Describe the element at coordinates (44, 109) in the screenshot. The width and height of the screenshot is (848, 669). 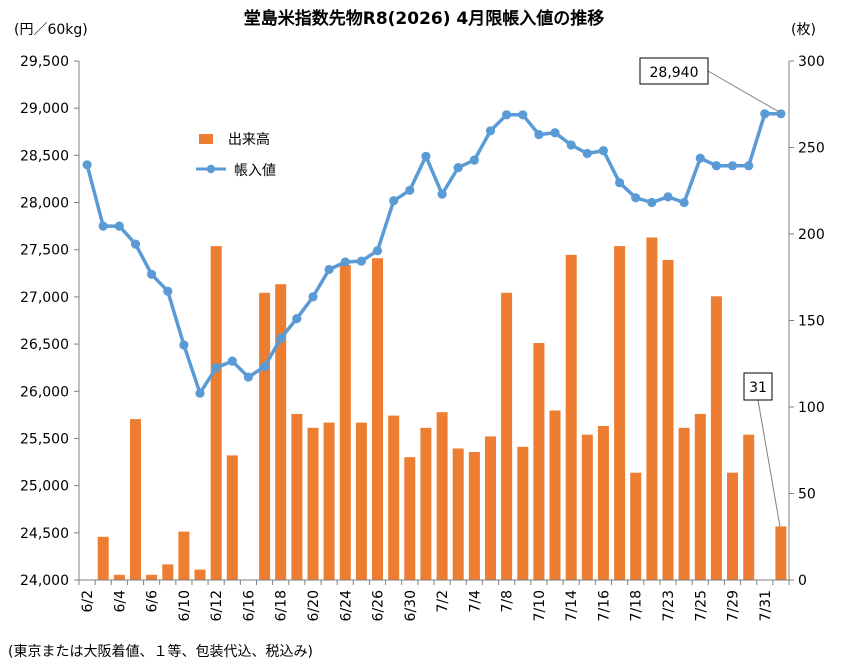
I see `left-tick-label: 29,000` at that location.